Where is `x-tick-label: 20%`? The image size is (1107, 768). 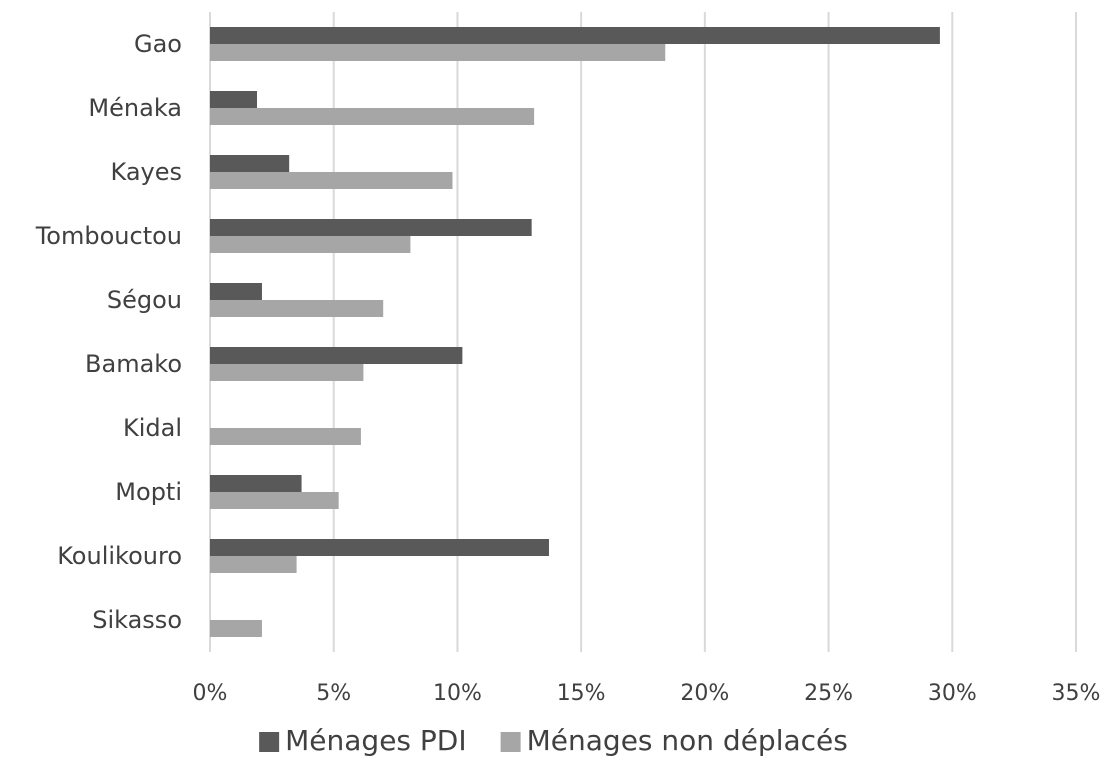
x-tick-label: 20% is located at coordinates (704, 693).